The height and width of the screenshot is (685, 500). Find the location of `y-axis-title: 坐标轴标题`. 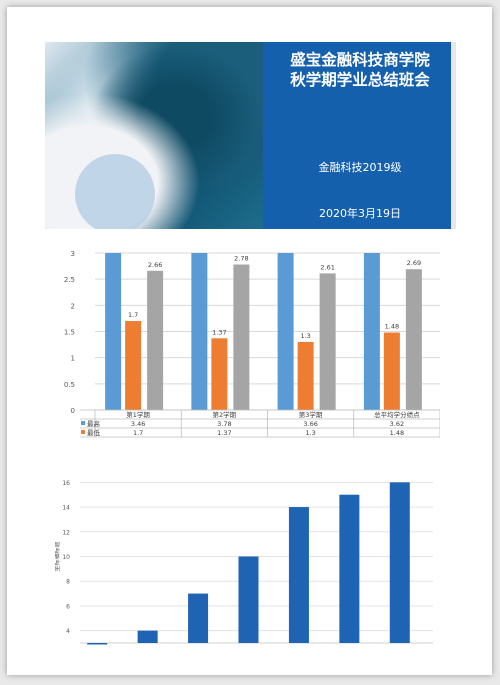

y-axis-title: 坐标轴标题 is located at coordinates (58, 556).